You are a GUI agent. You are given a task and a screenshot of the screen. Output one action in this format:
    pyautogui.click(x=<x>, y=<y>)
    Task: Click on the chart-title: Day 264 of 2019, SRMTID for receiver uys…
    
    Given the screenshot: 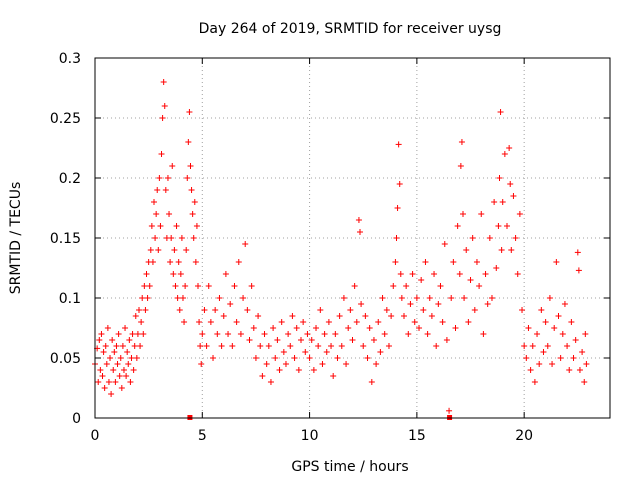 What is the action you would take?
    pyautogui.click(x=350, y=29)
    